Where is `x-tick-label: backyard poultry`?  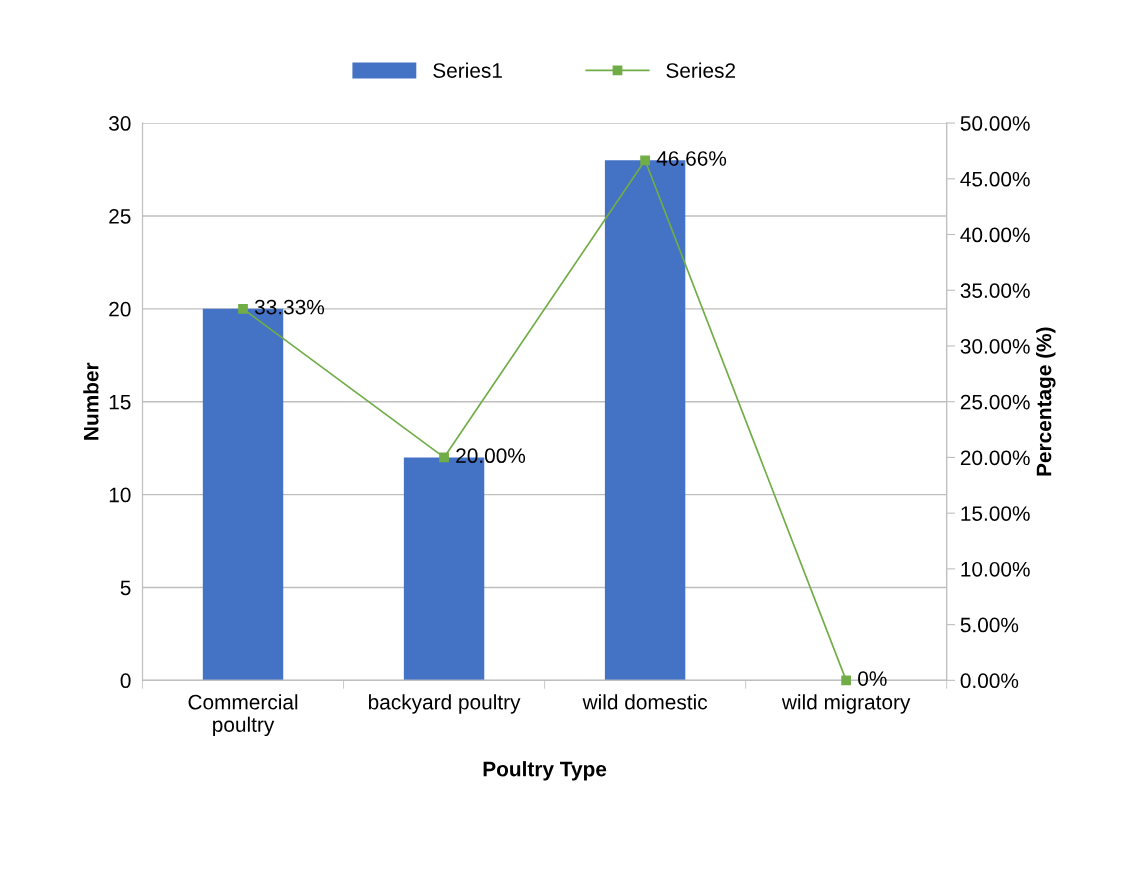
x-tick-label: backyard poultry is located at coordinates (444, 704).